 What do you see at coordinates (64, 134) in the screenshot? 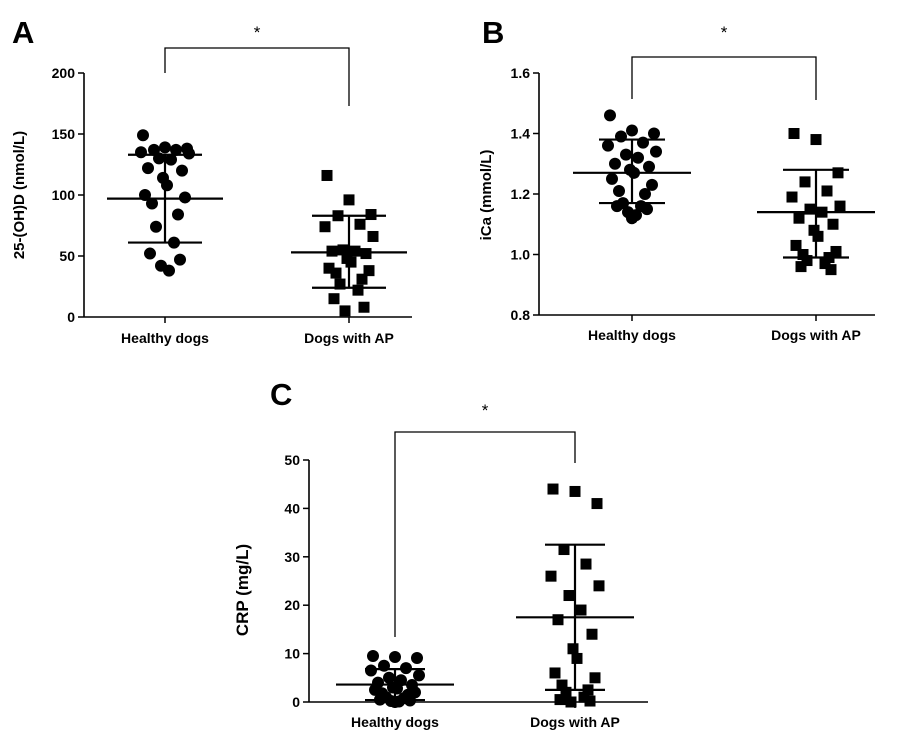
I see `y-tick-label: 150` at bounding box center [64, 134].